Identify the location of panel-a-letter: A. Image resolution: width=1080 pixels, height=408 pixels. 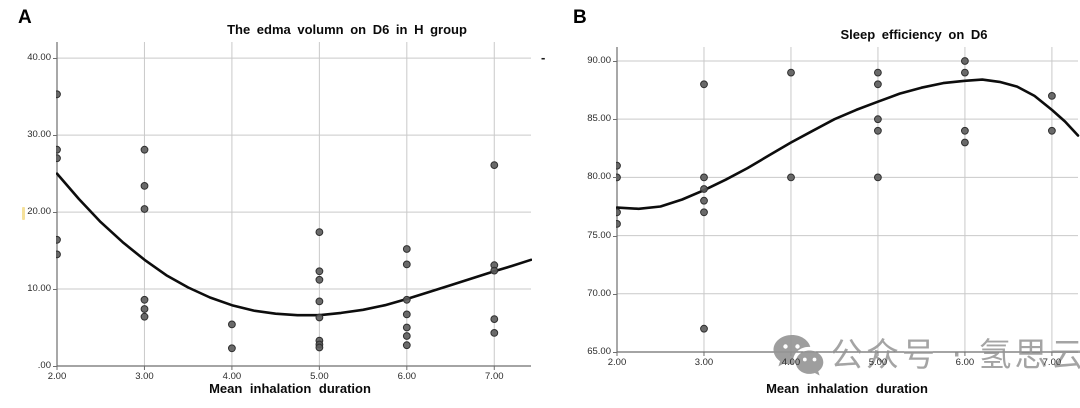
(25, 17).